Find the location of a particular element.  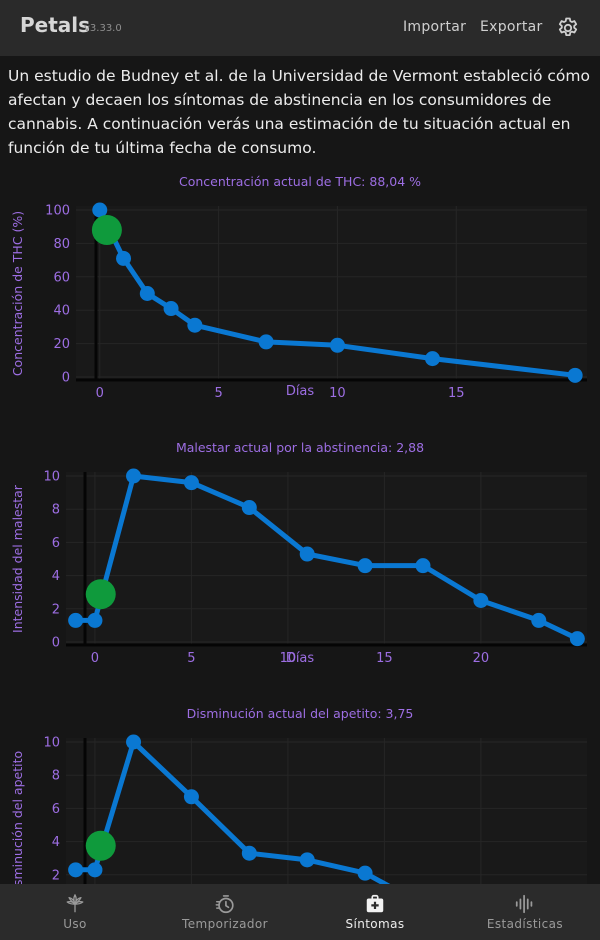

chart-title: Malestar actual por la abstinencia: 2,88 is located at coordinates (300, 447).